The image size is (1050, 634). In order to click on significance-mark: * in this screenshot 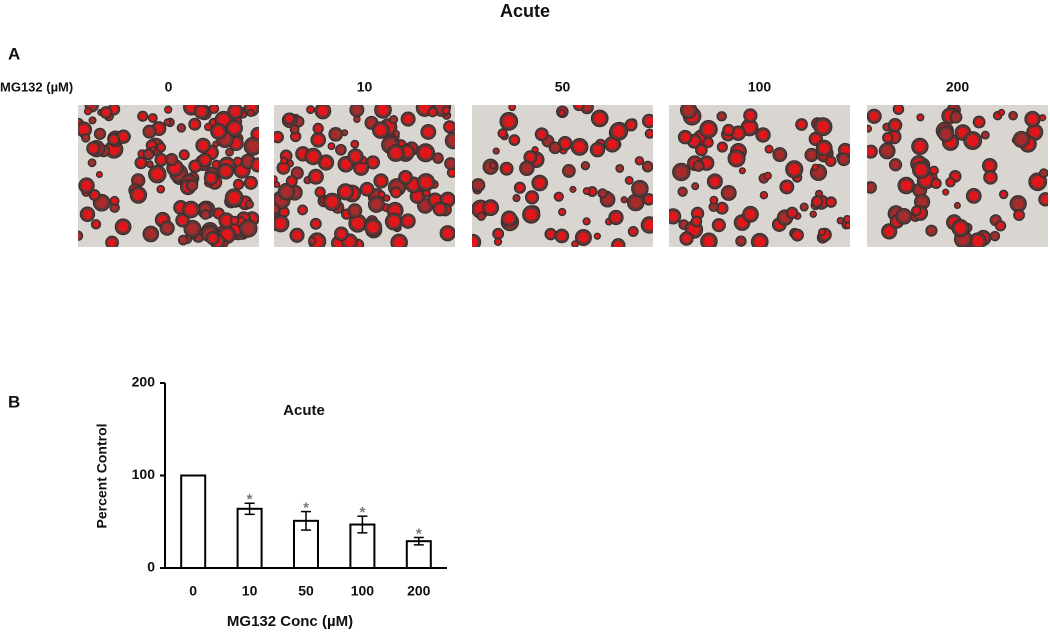, I will do `click(250, 499)`.